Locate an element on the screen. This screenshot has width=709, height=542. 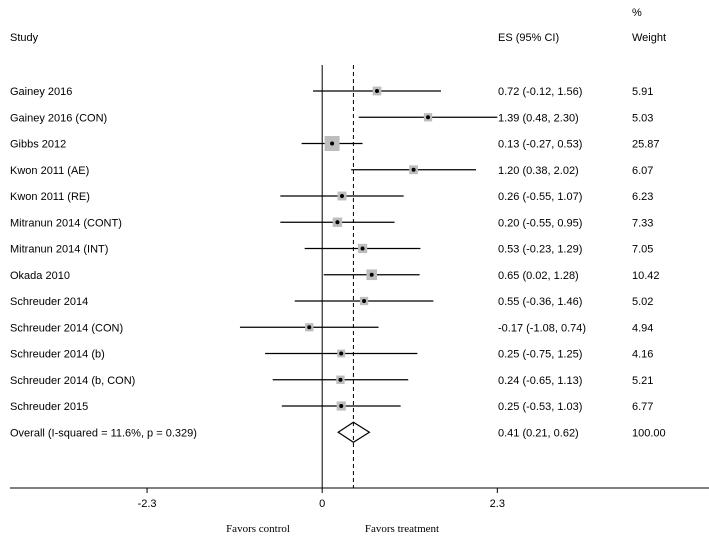
study-row: Gainey 2016 (CON) 1.39 (0.48, 2.30) 5.03 is located at coordinates (331, 118).